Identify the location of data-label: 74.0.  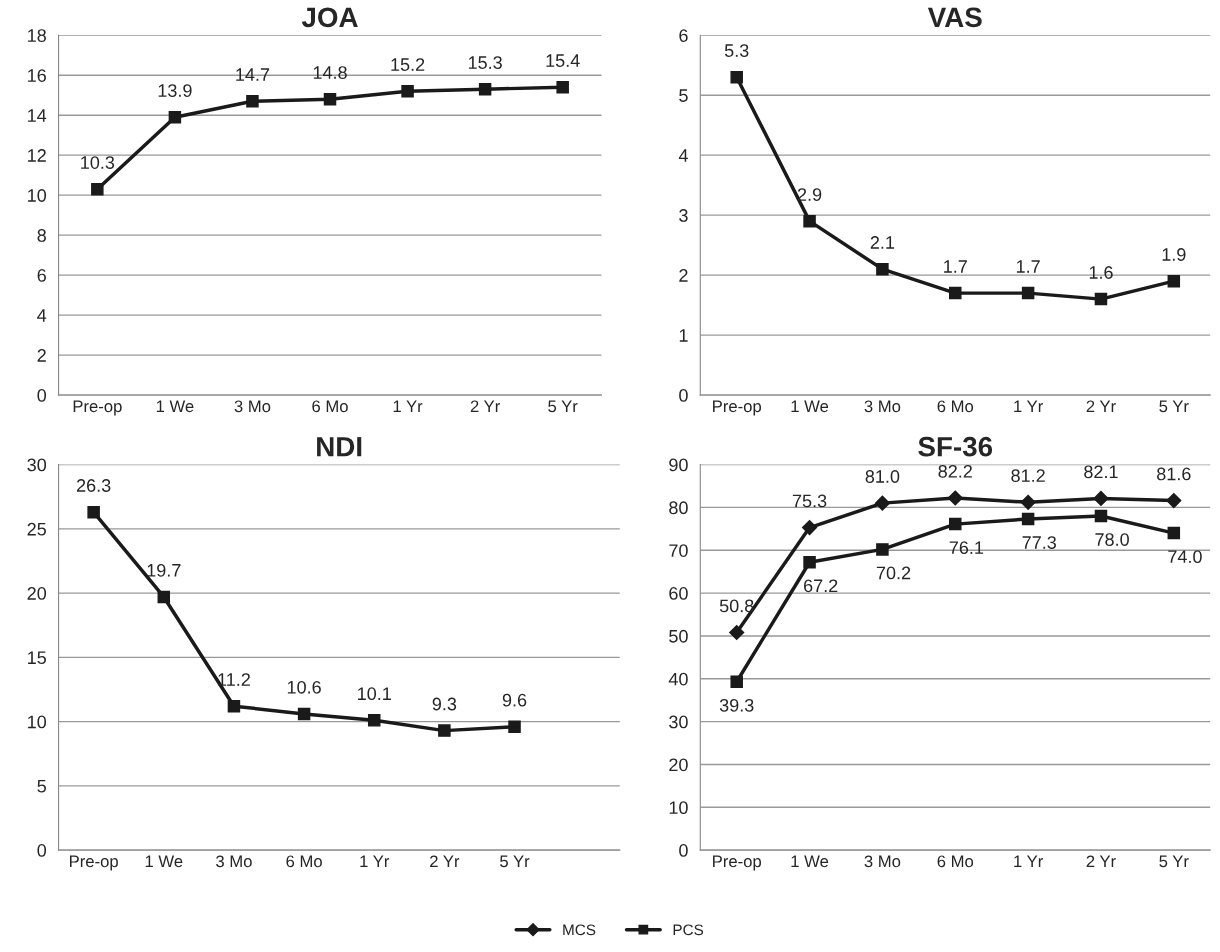
(1185, 557).